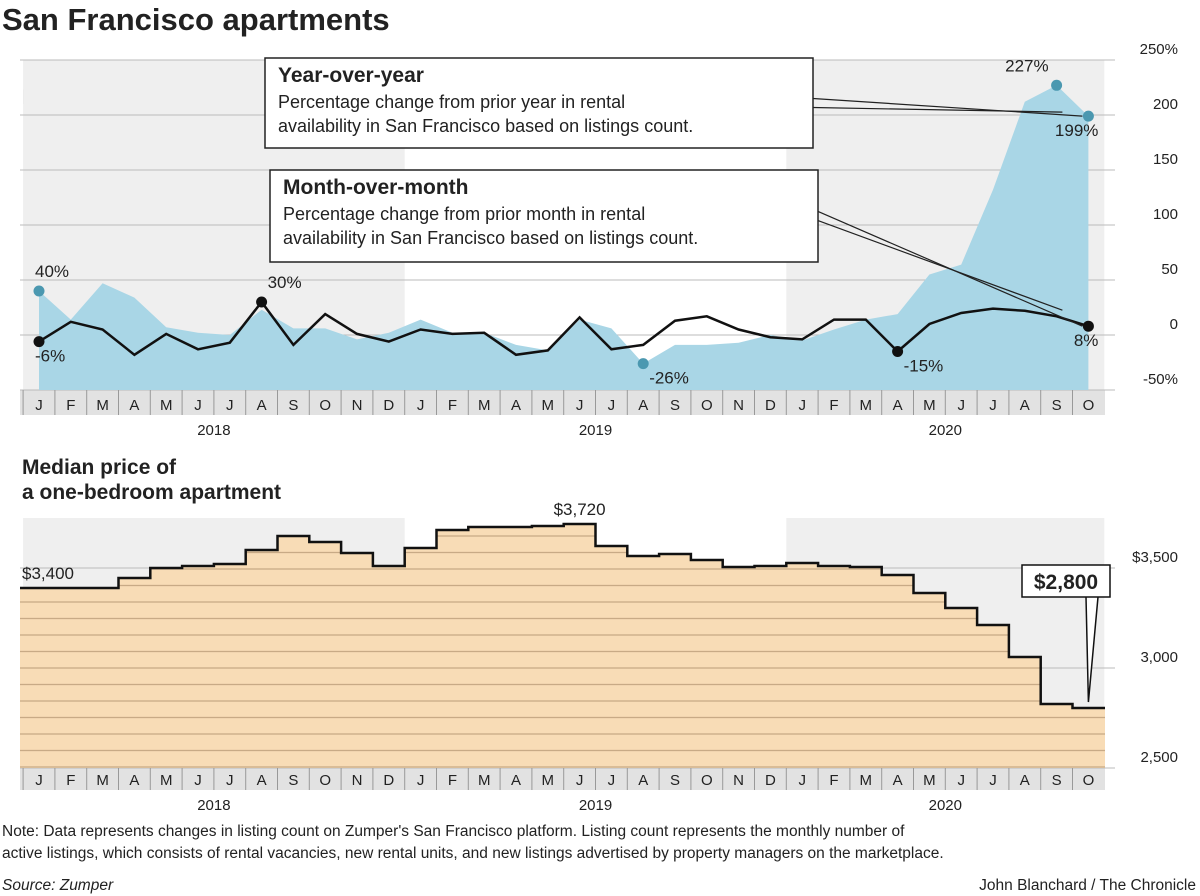  Describe the element at coordinates (1160, 379) in the screenshot. I see `y-tick-label: -50%` at that location.